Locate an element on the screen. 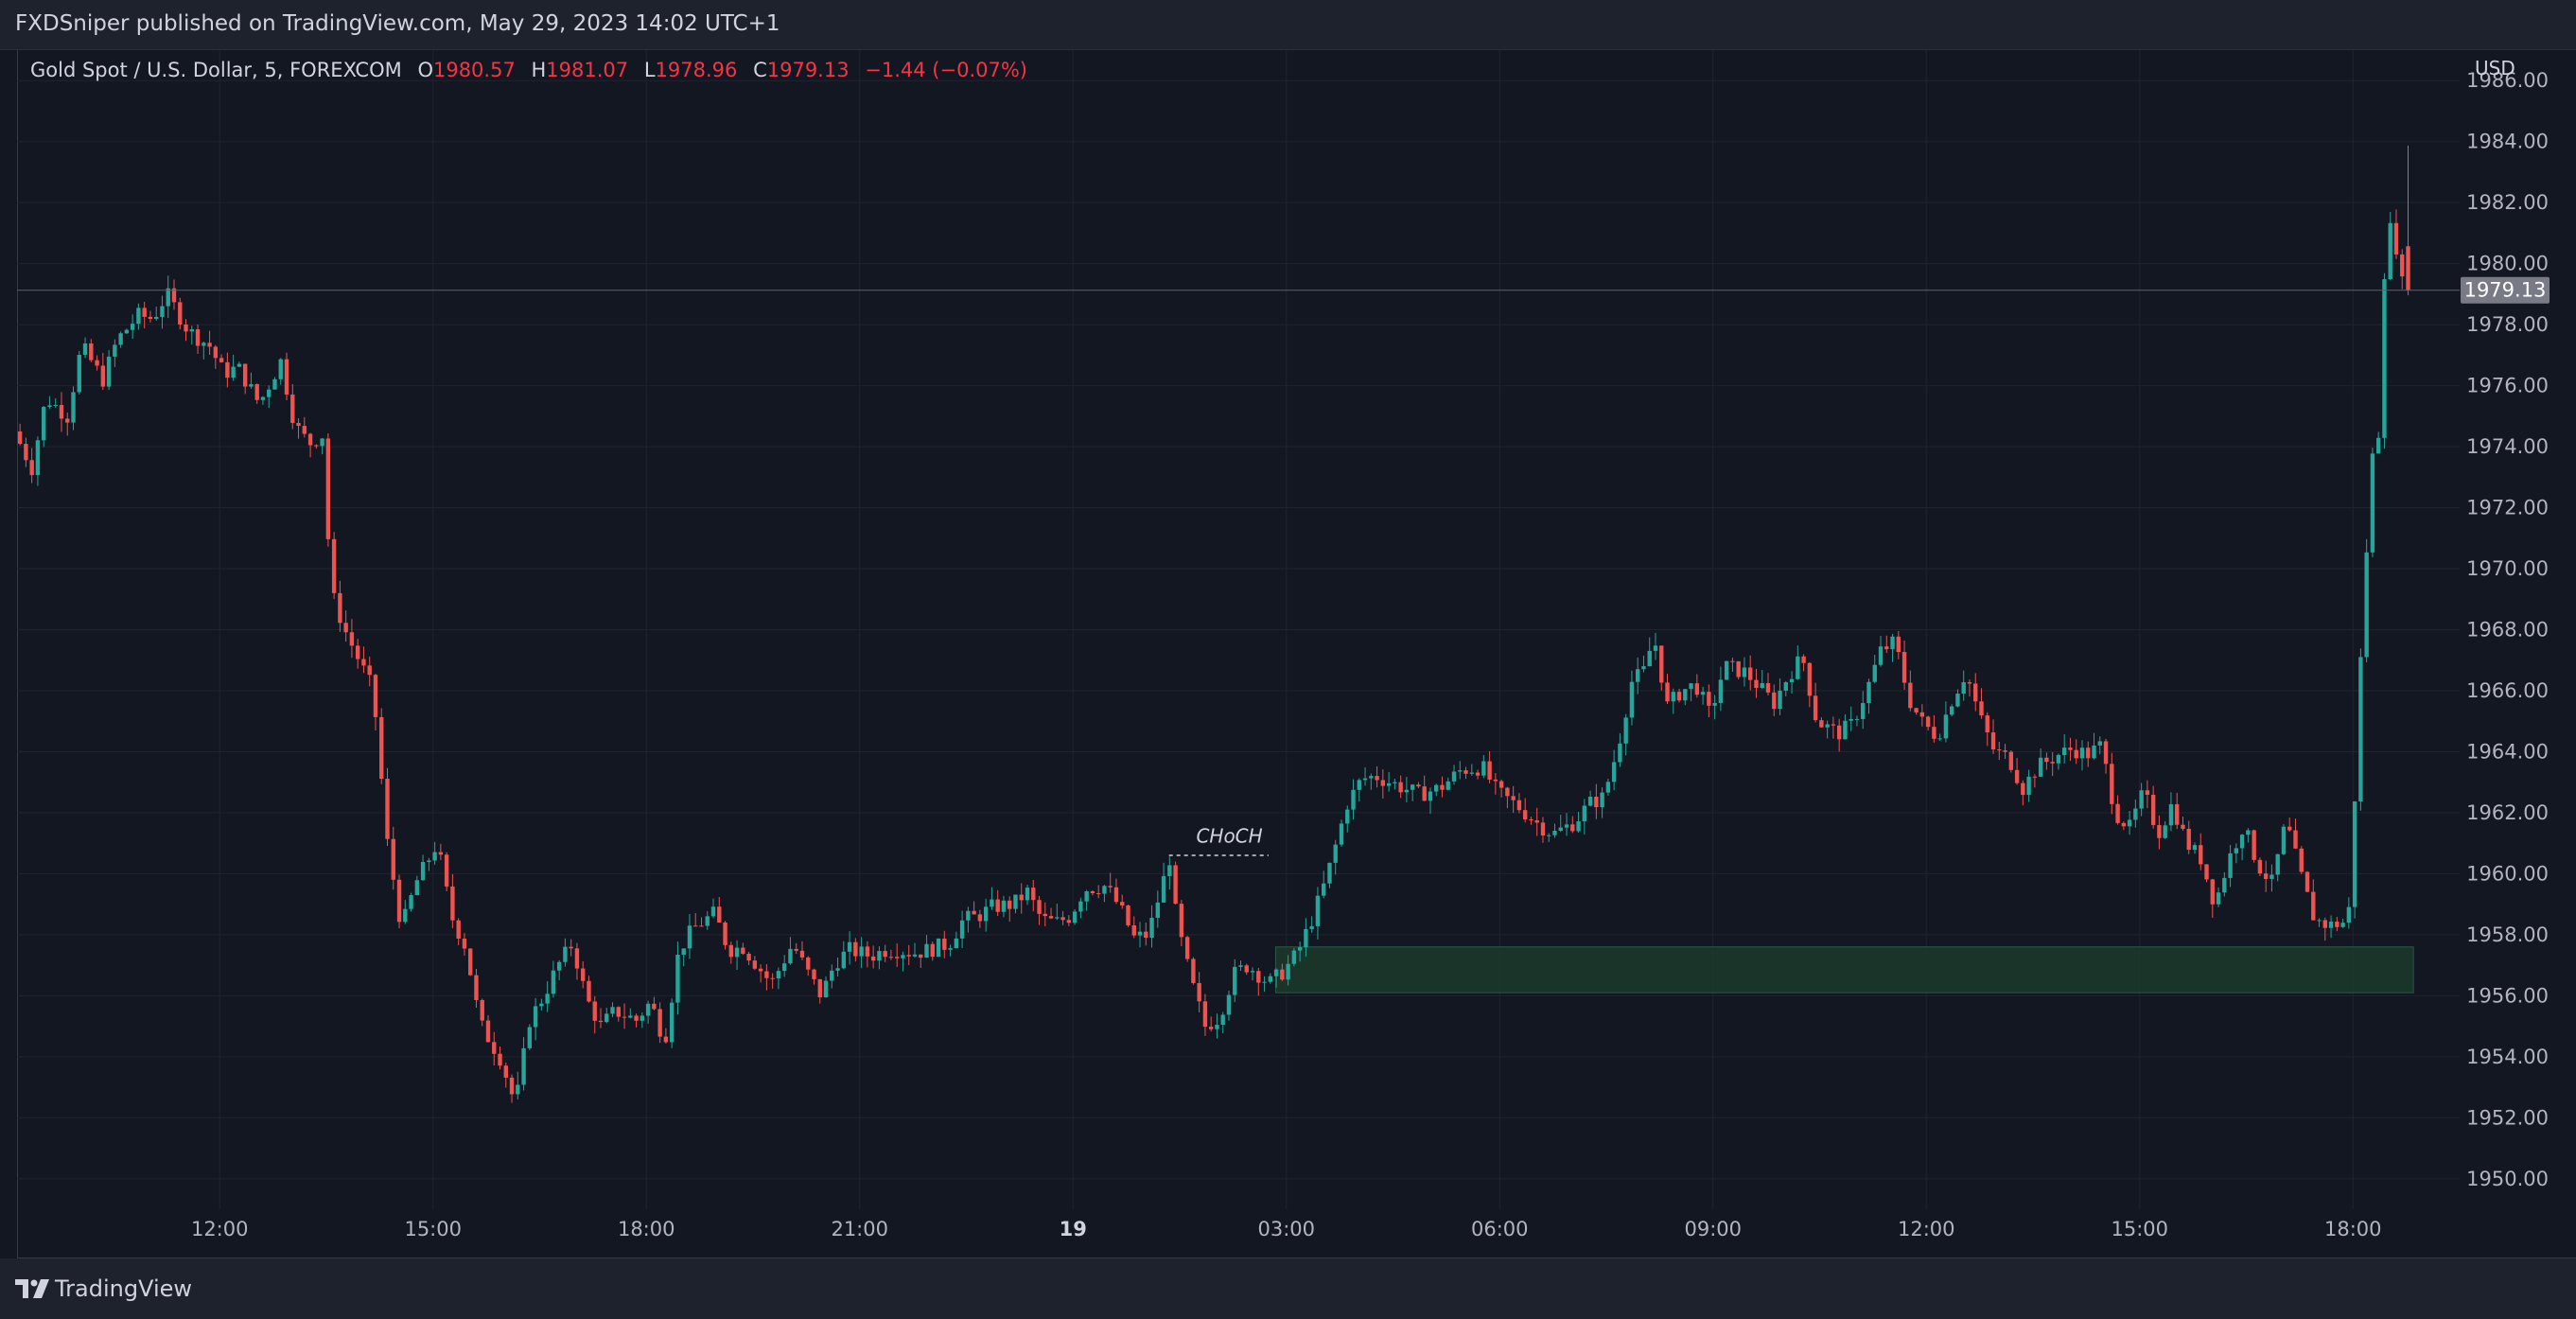  currency-label: USD is located at coordinates (2495, 68).